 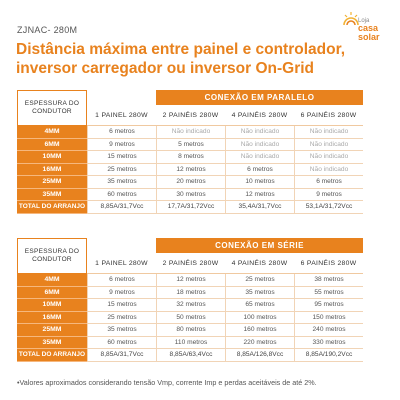 What do you see at coordinates (190, 194) in the screenshot?
I see `table-cell: 30 metros` at bounding box center [190, 194].